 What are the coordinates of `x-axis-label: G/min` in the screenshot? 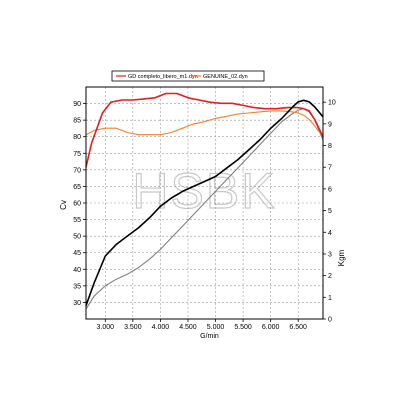 It's located at (209, 336).